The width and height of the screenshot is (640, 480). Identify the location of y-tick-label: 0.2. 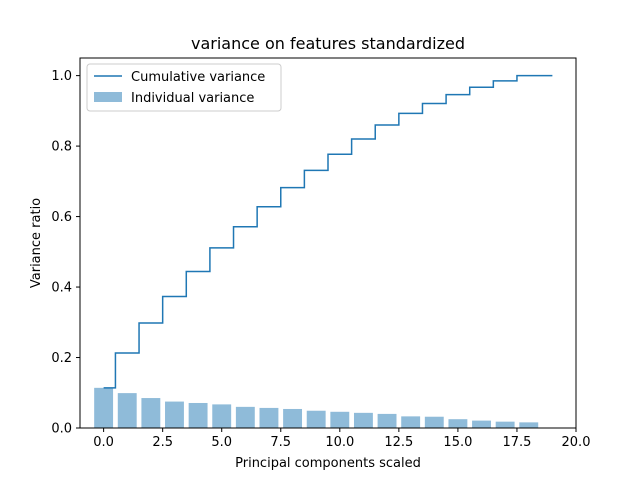
(61, 358).